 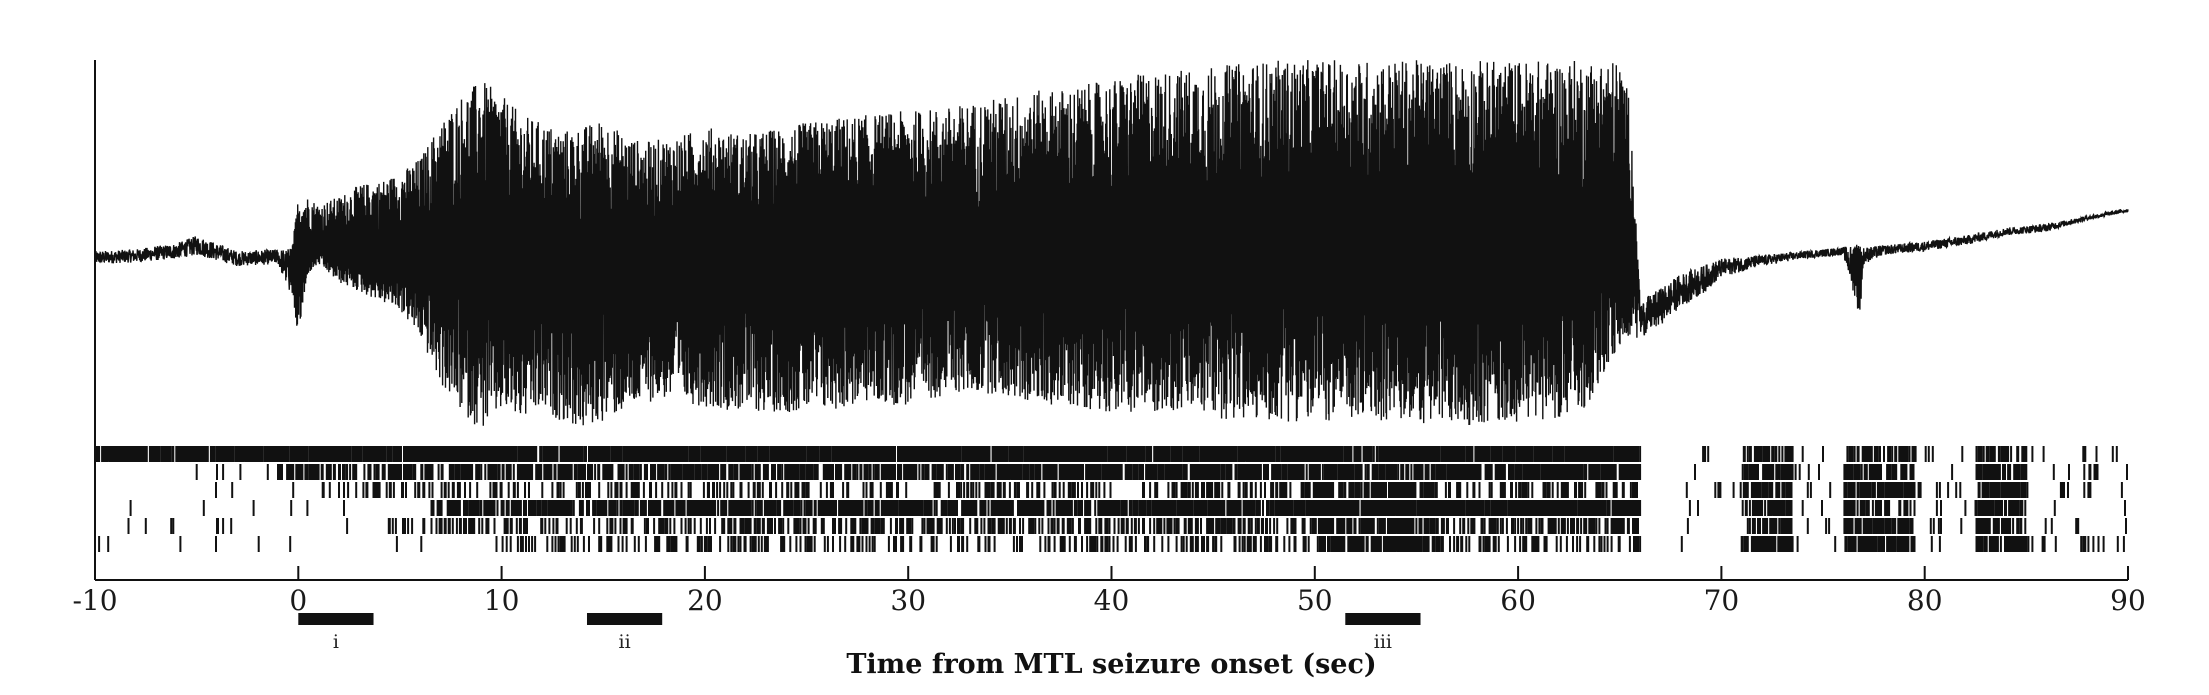 I want to click on x-tick-label: -10, so click(x=94, y=600).